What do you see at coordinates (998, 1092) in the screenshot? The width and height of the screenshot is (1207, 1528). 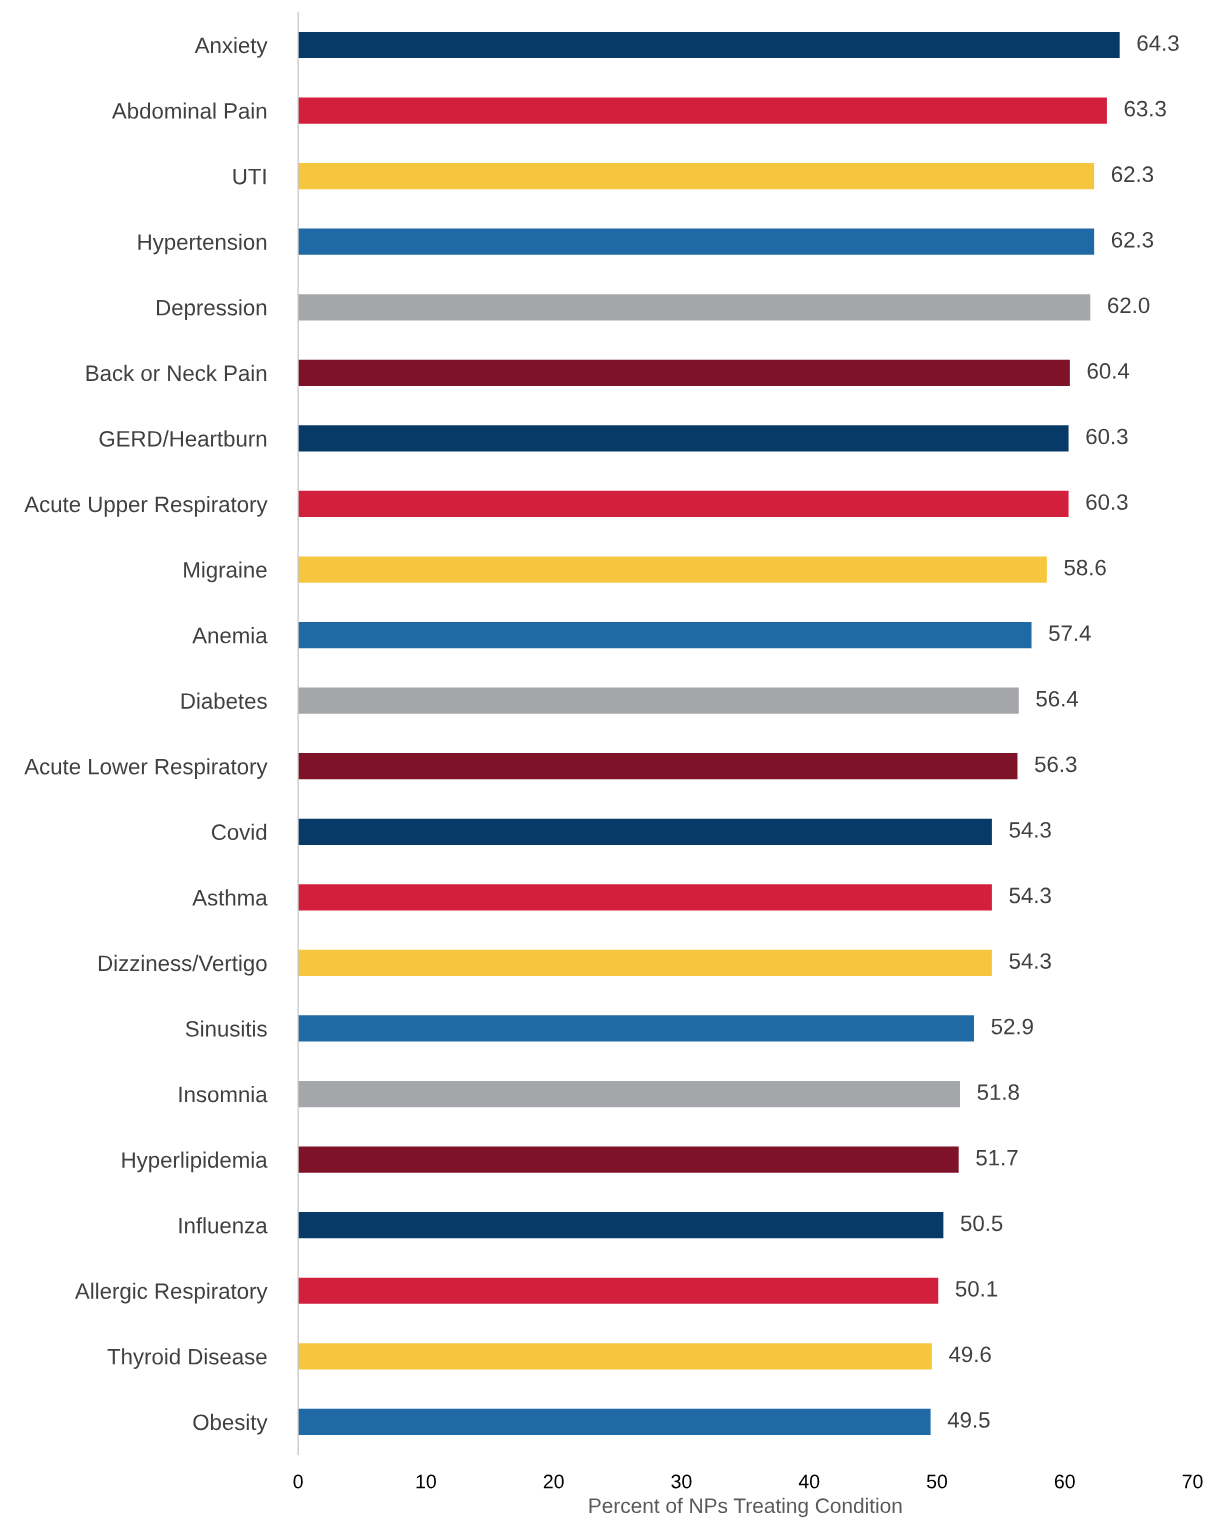 I see `data-label: 51.8` at bounding box center [998, 1092].